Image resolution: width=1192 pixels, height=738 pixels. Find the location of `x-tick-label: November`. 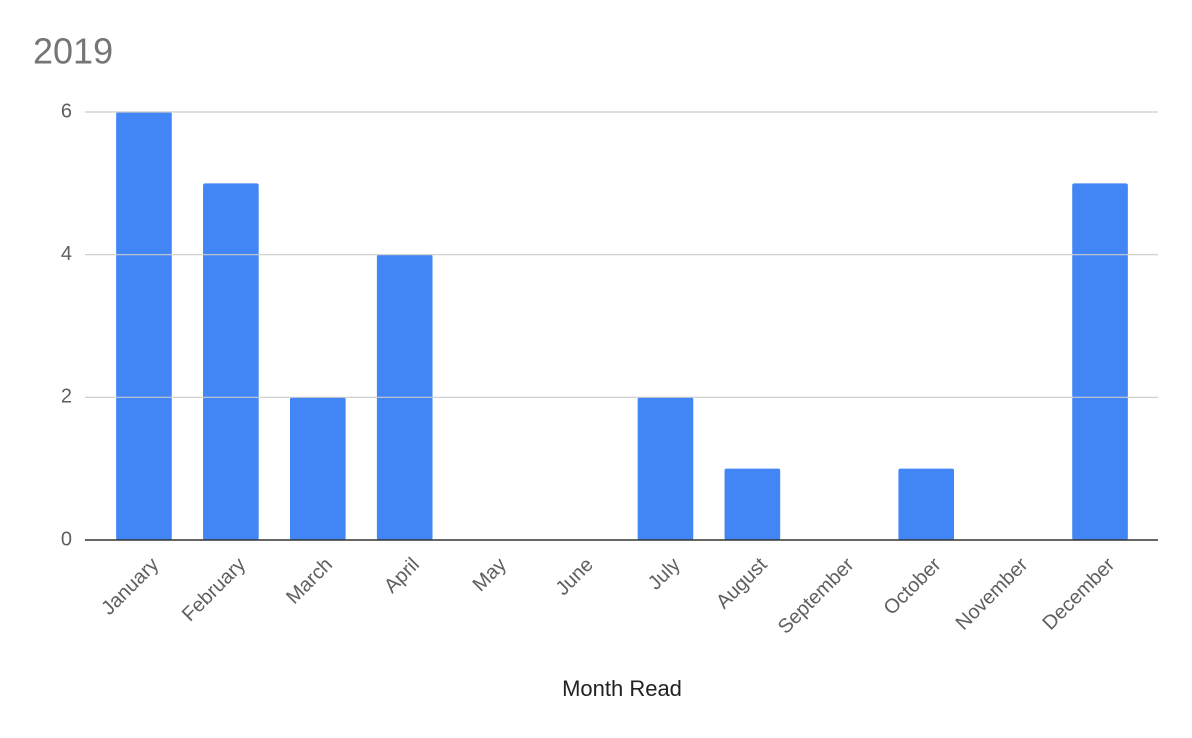

x-tick-label: November is located at coordinates (992, 593).